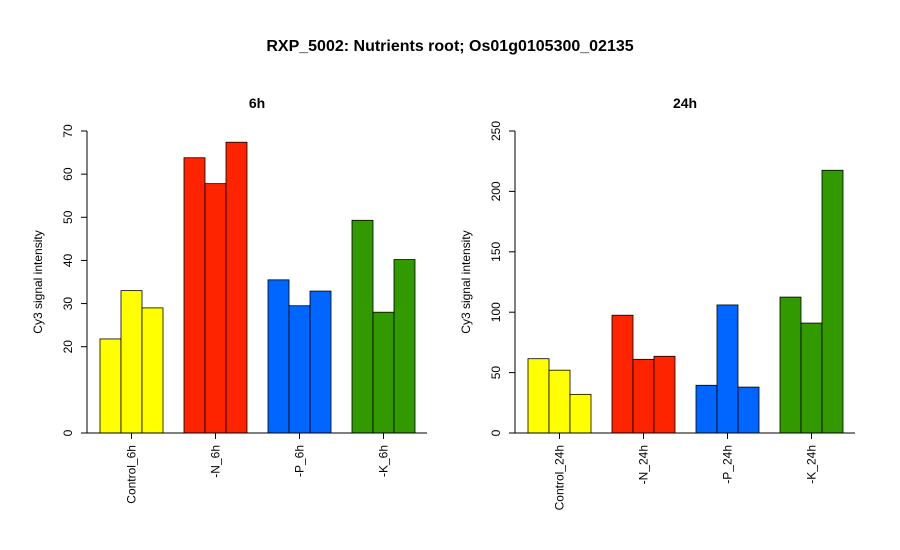  Describe the element at coordinates (68, 347) in the screenshot. I see `y-tick-label-0-1: 20` at that location.